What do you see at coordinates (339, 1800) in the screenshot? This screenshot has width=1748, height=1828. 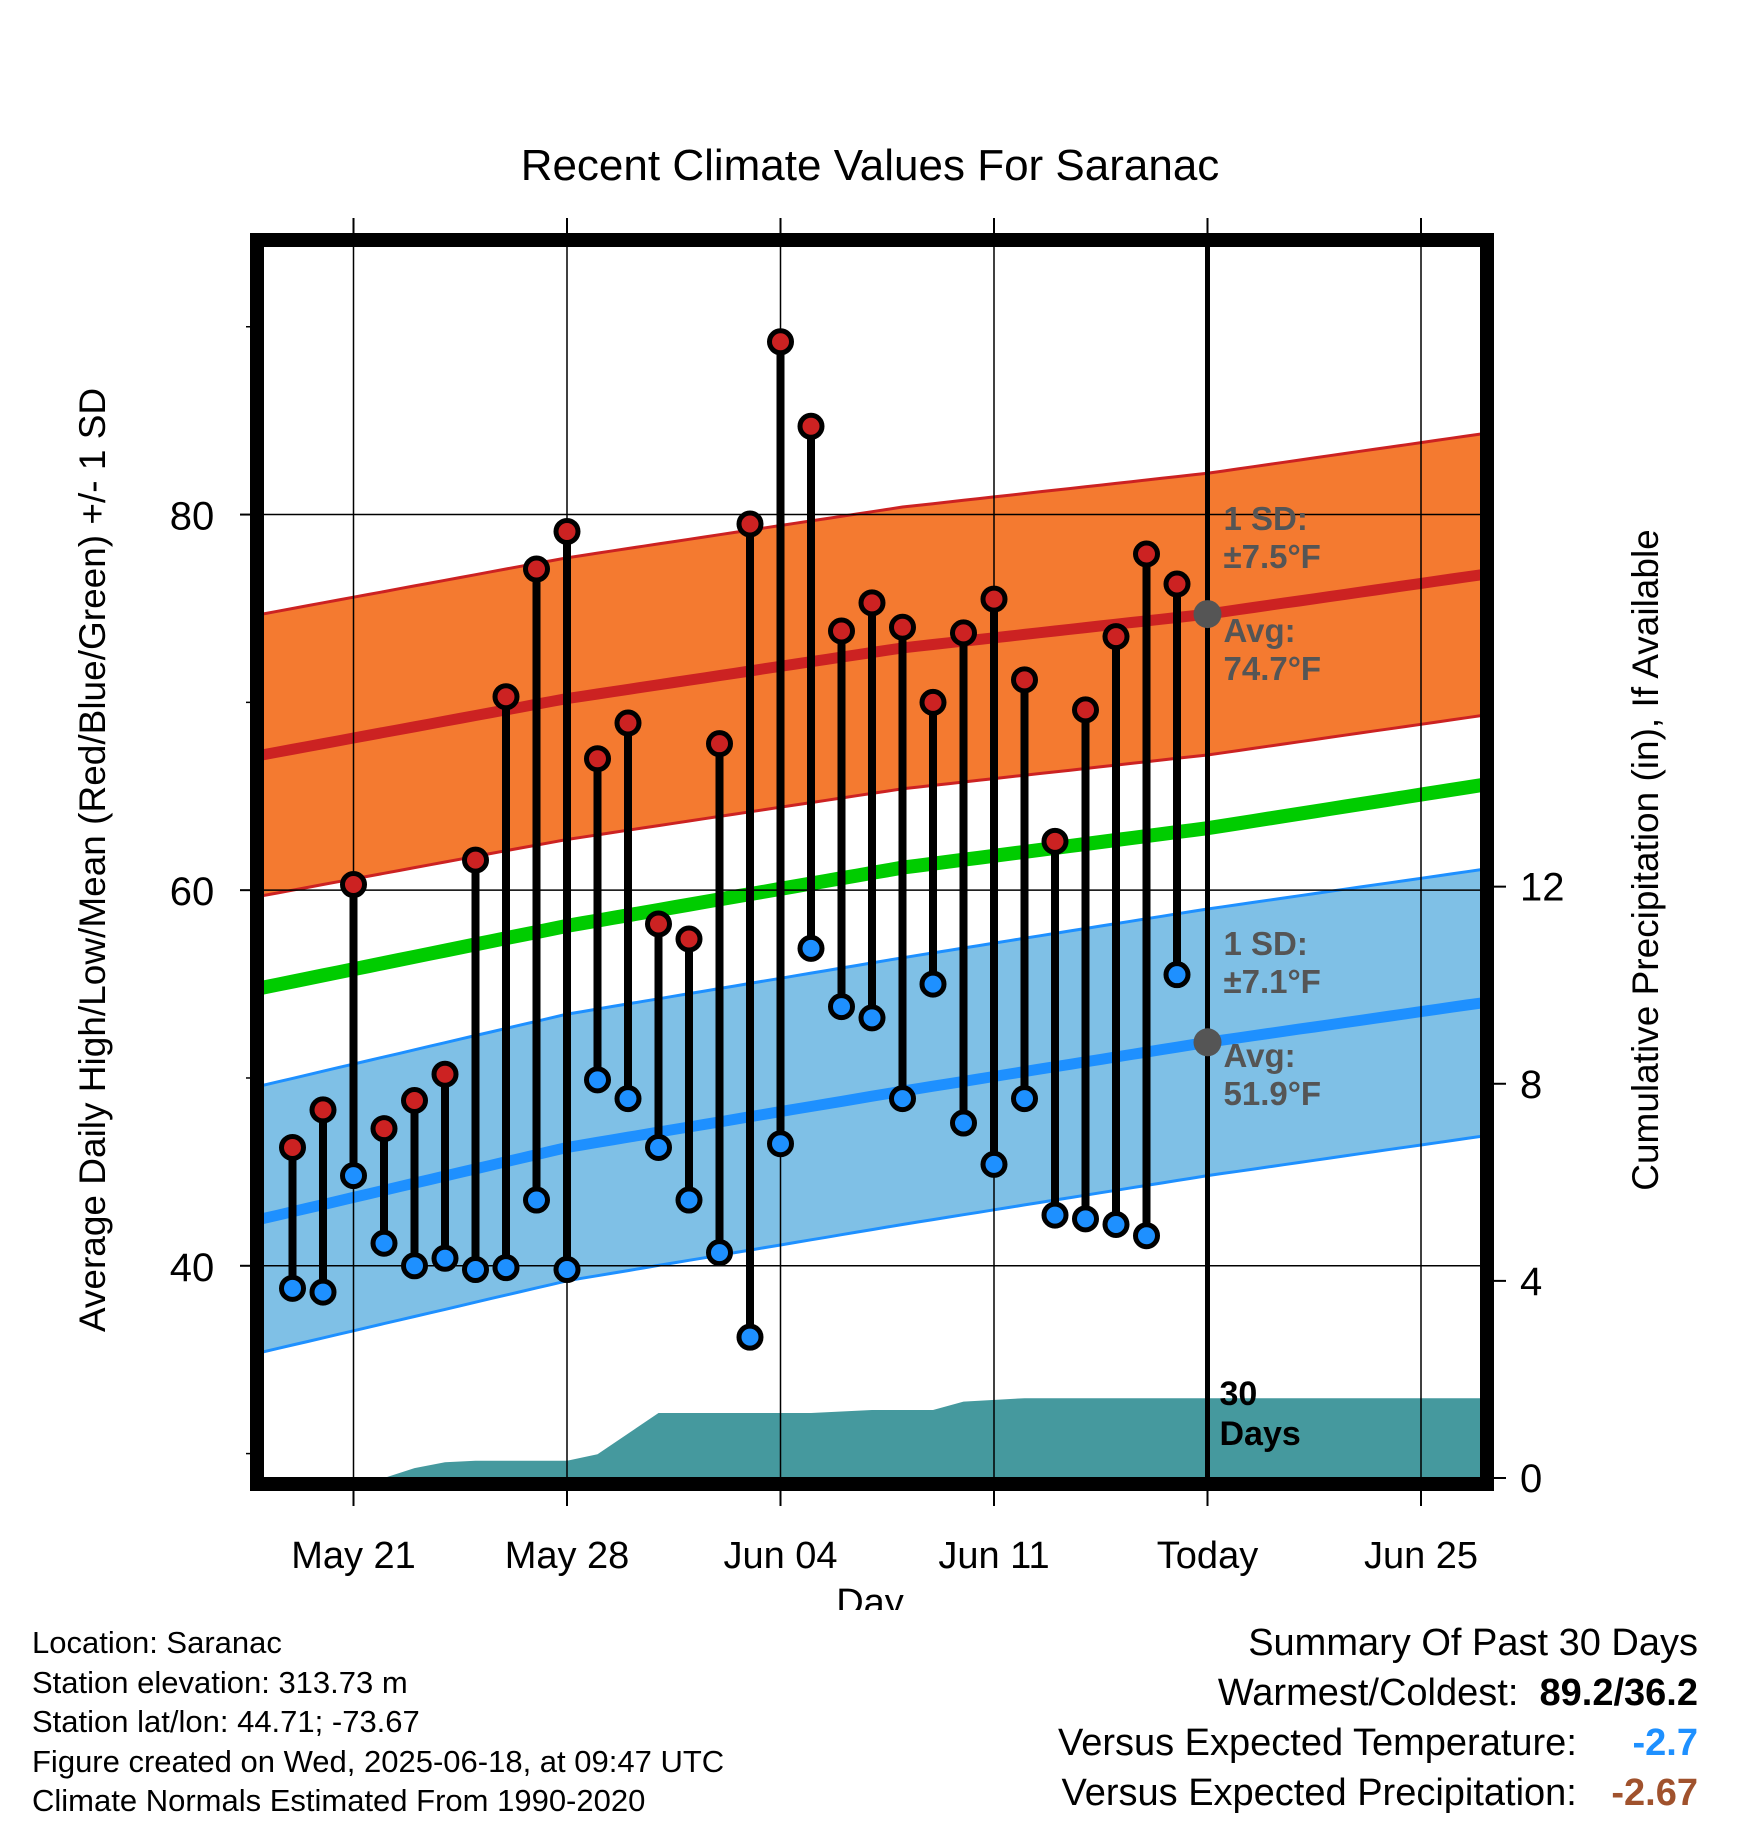 I see `normals-text: Climate Normals Estimated From 1990-2020` at bounding box center [339, 1800].